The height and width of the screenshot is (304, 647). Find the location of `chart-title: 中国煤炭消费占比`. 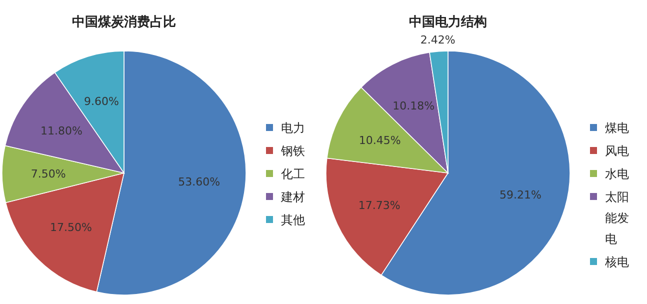

chart-title: 中国煤炭消费占比 is located at coordinates (124, 22).